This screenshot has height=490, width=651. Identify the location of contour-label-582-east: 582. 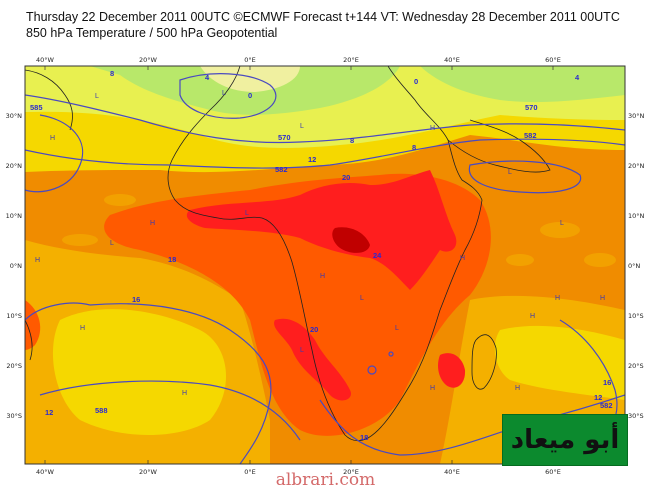
(530, 135).